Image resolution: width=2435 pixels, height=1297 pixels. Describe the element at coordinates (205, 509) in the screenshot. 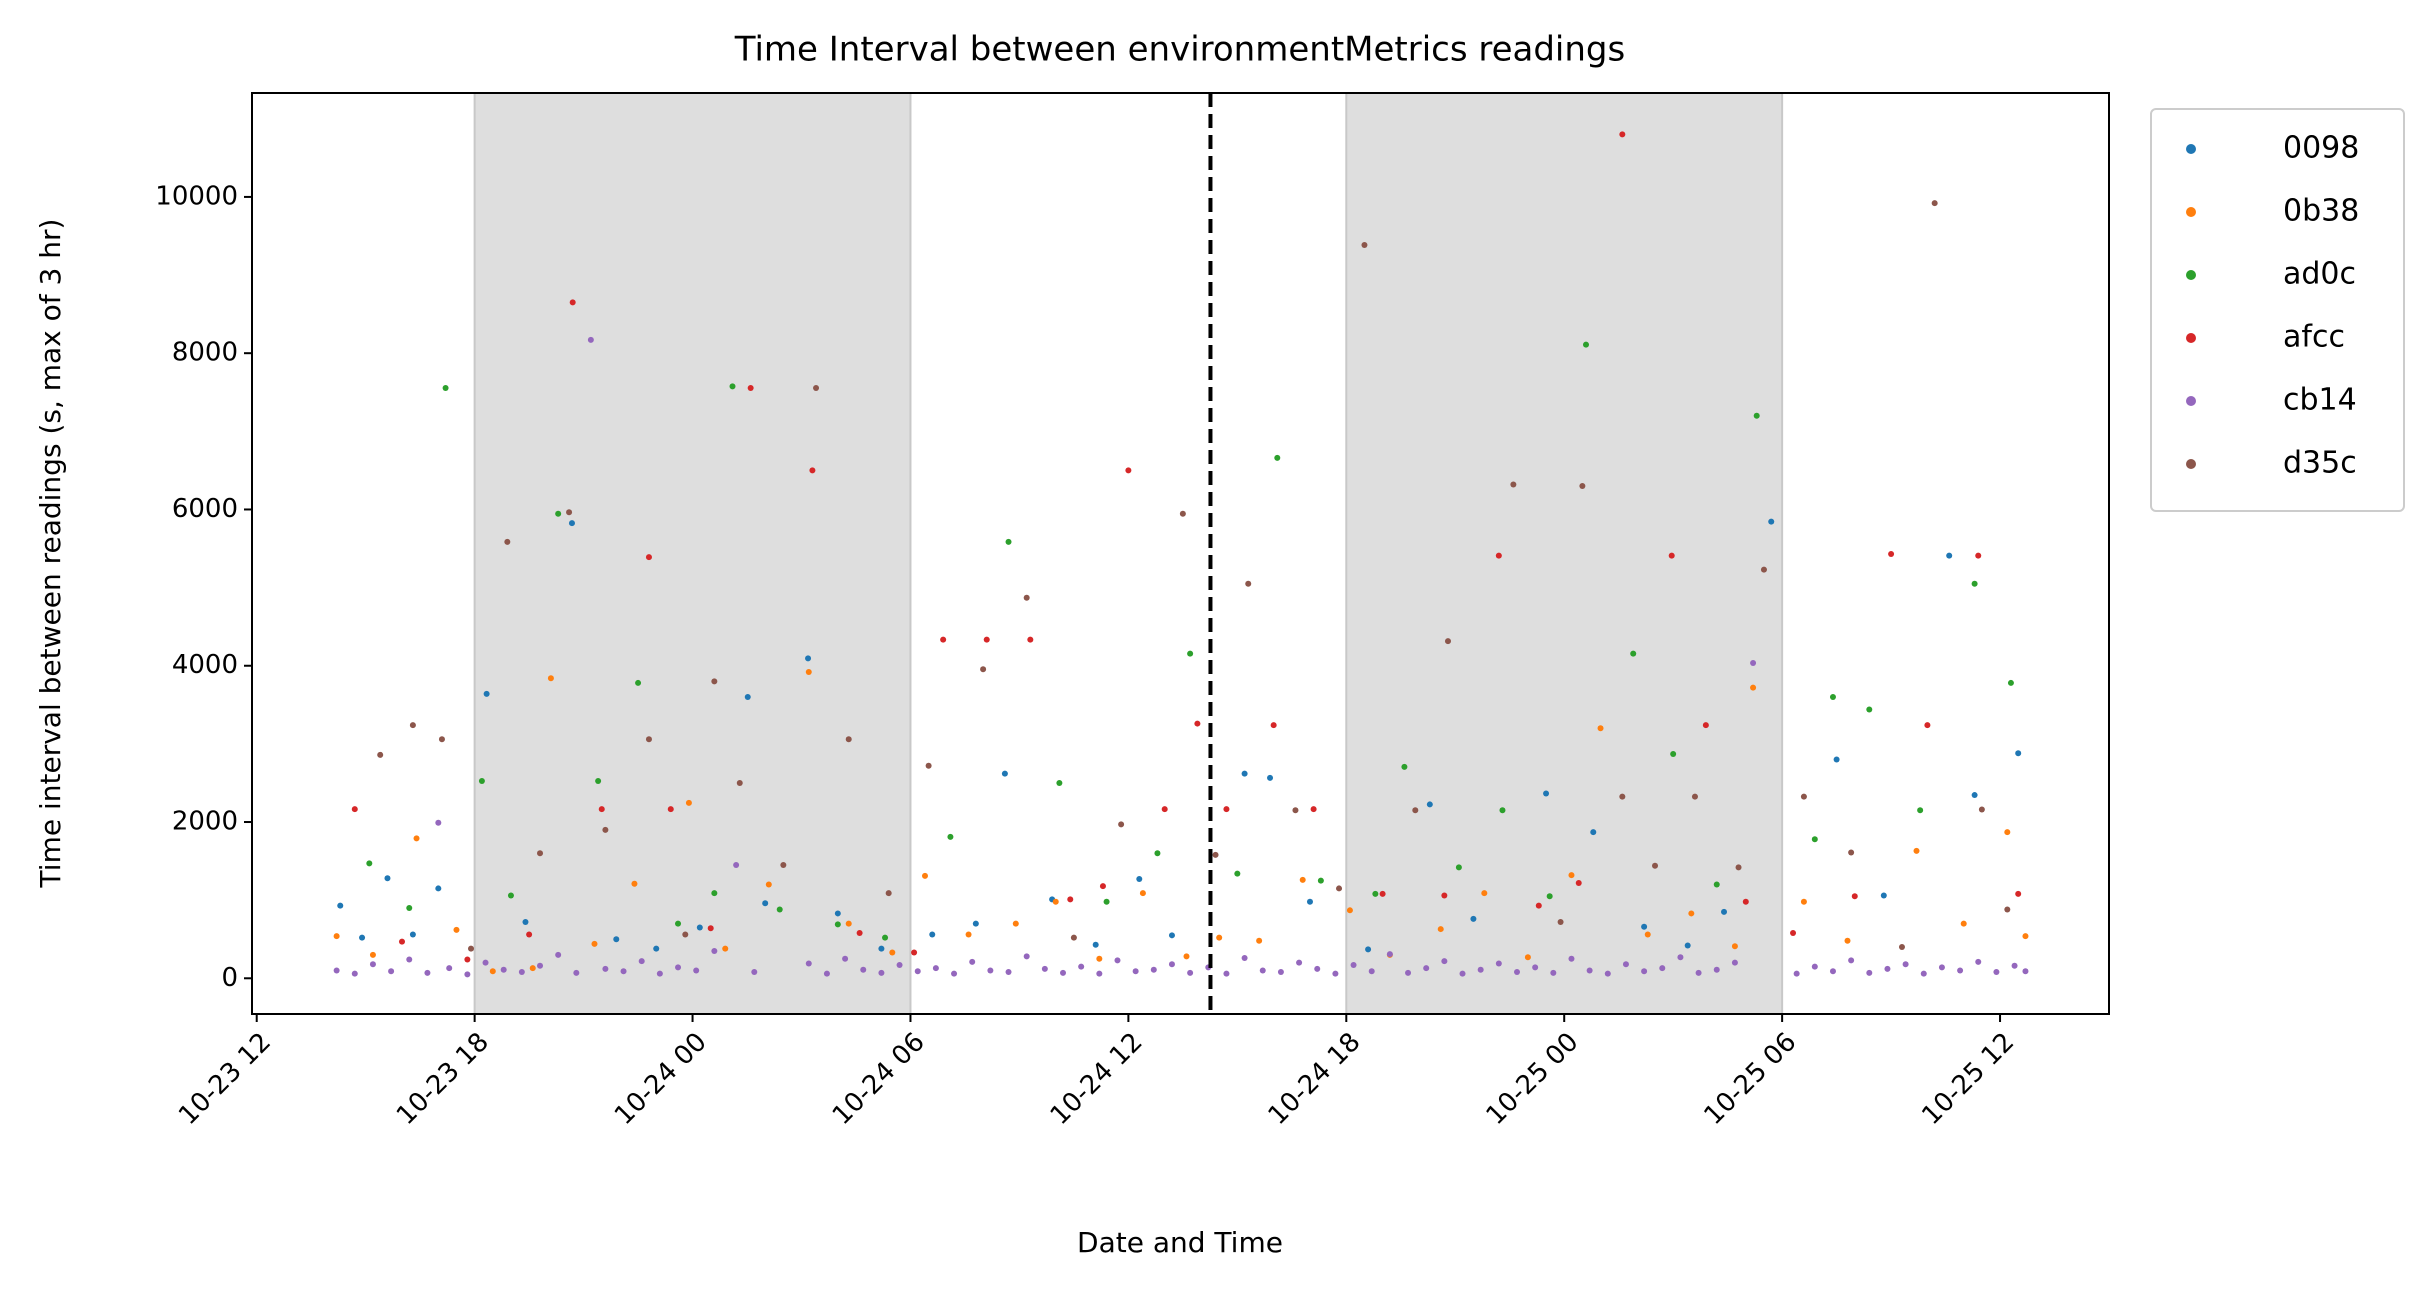

I see `y-tick-label: 6000` at that location.